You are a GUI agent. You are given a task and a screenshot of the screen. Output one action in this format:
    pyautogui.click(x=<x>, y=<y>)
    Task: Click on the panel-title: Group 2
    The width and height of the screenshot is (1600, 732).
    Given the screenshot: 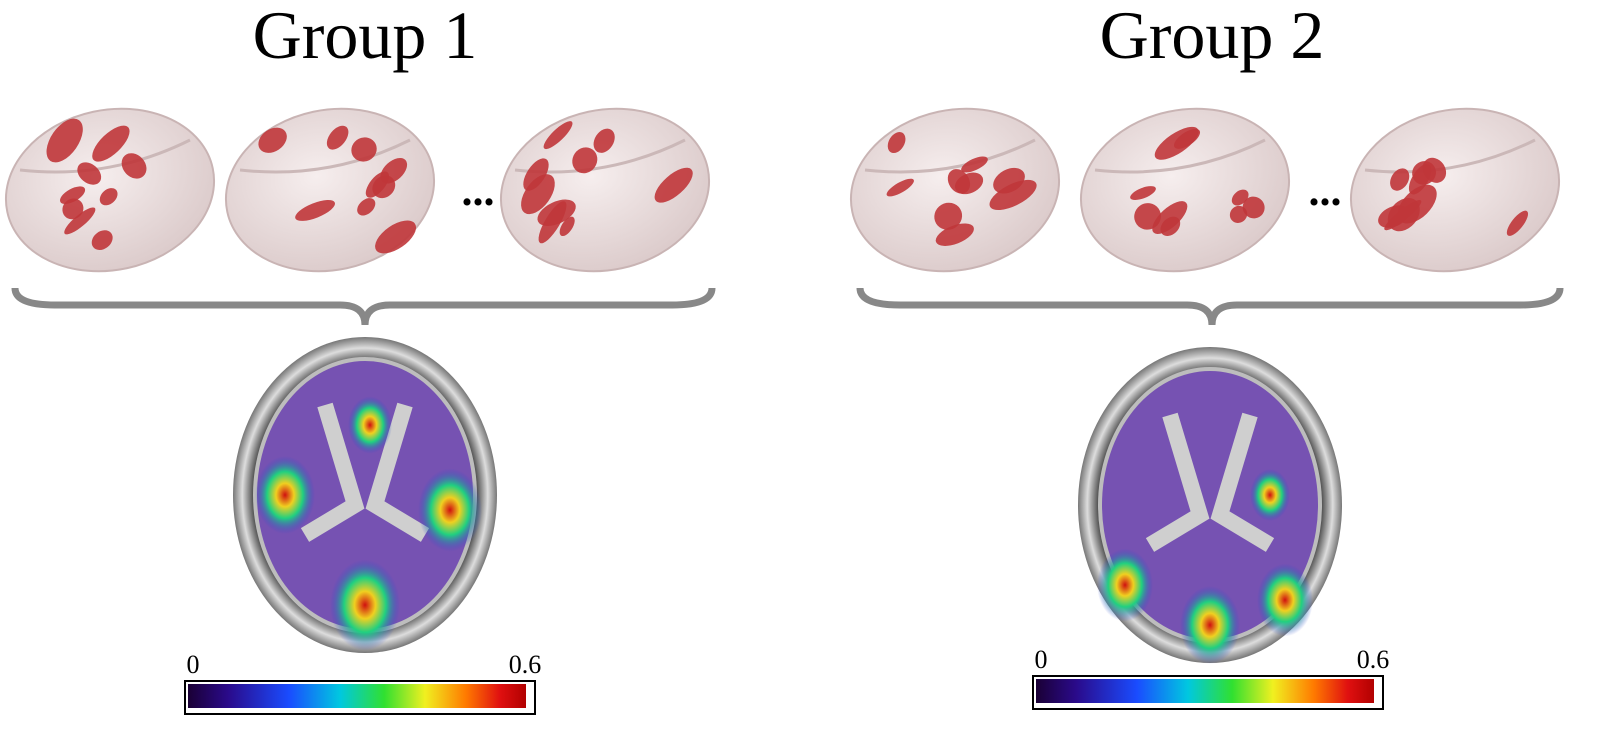 What is the action you would take?
    pyautogui.click(x=1212, y=36)
    